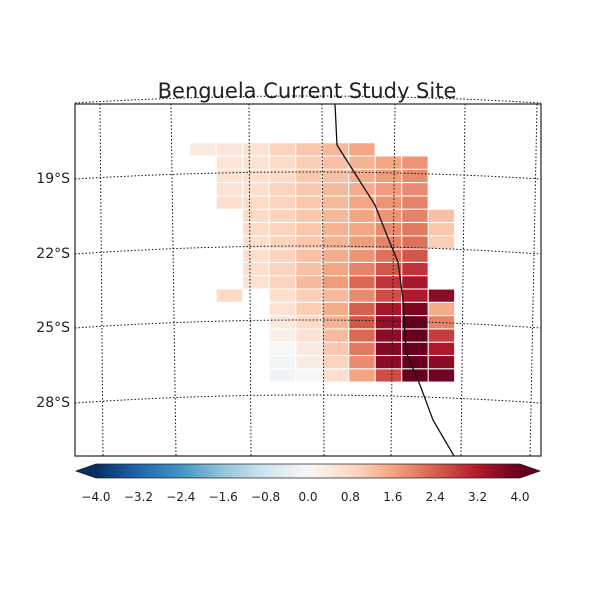 This screenshot has height=600, width=600. What do you see at coordinates (435, 497) in the screenshot?
I see `colorbar-tick-label: 2.4` at bounding box center [435, 497].